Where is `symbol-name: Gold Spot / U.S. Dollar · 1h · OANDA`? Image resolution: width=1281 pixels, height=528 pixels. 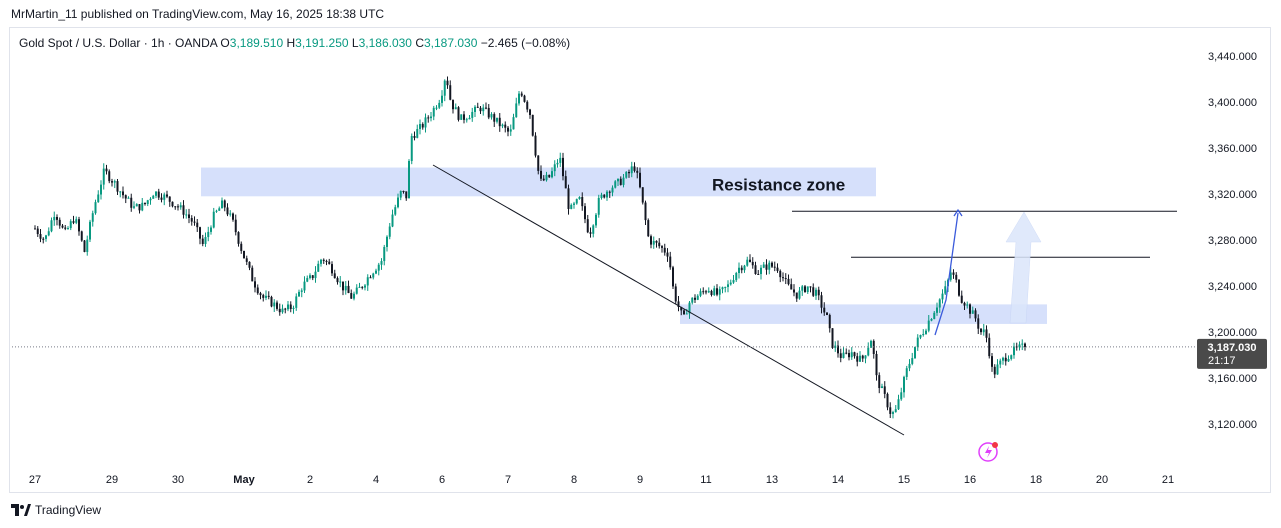 symbol-name: Gold Spot / U.S. Dollar · 1h · OANDA is located at coordinates (118, 43).